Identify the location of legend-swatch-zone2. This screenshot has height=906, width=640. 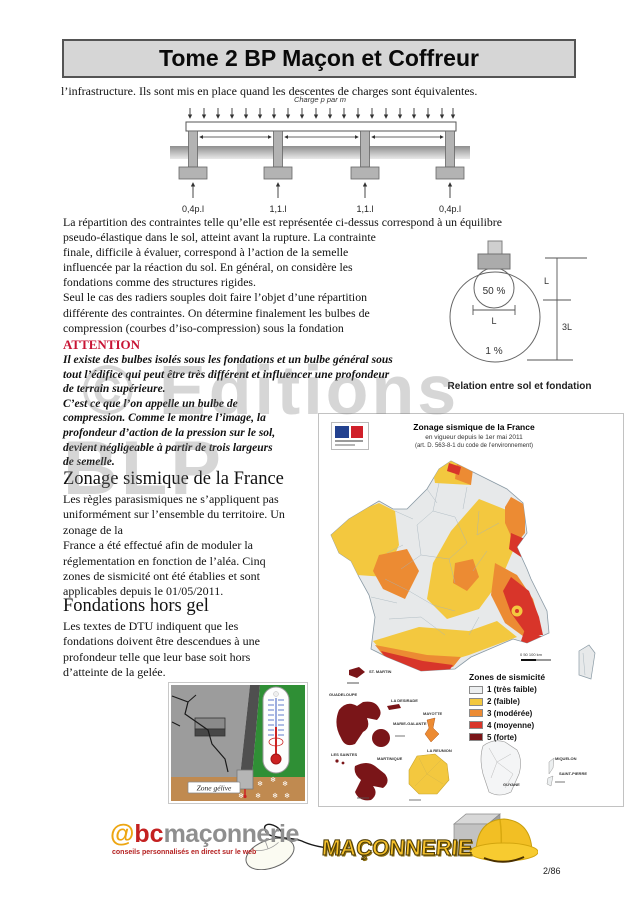
(476, 701).